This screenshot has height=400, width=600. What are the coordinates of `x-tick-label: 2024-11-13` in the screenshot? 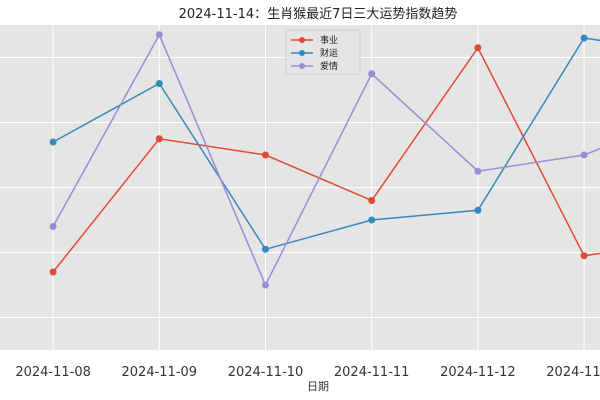 It's located at (573, 372).